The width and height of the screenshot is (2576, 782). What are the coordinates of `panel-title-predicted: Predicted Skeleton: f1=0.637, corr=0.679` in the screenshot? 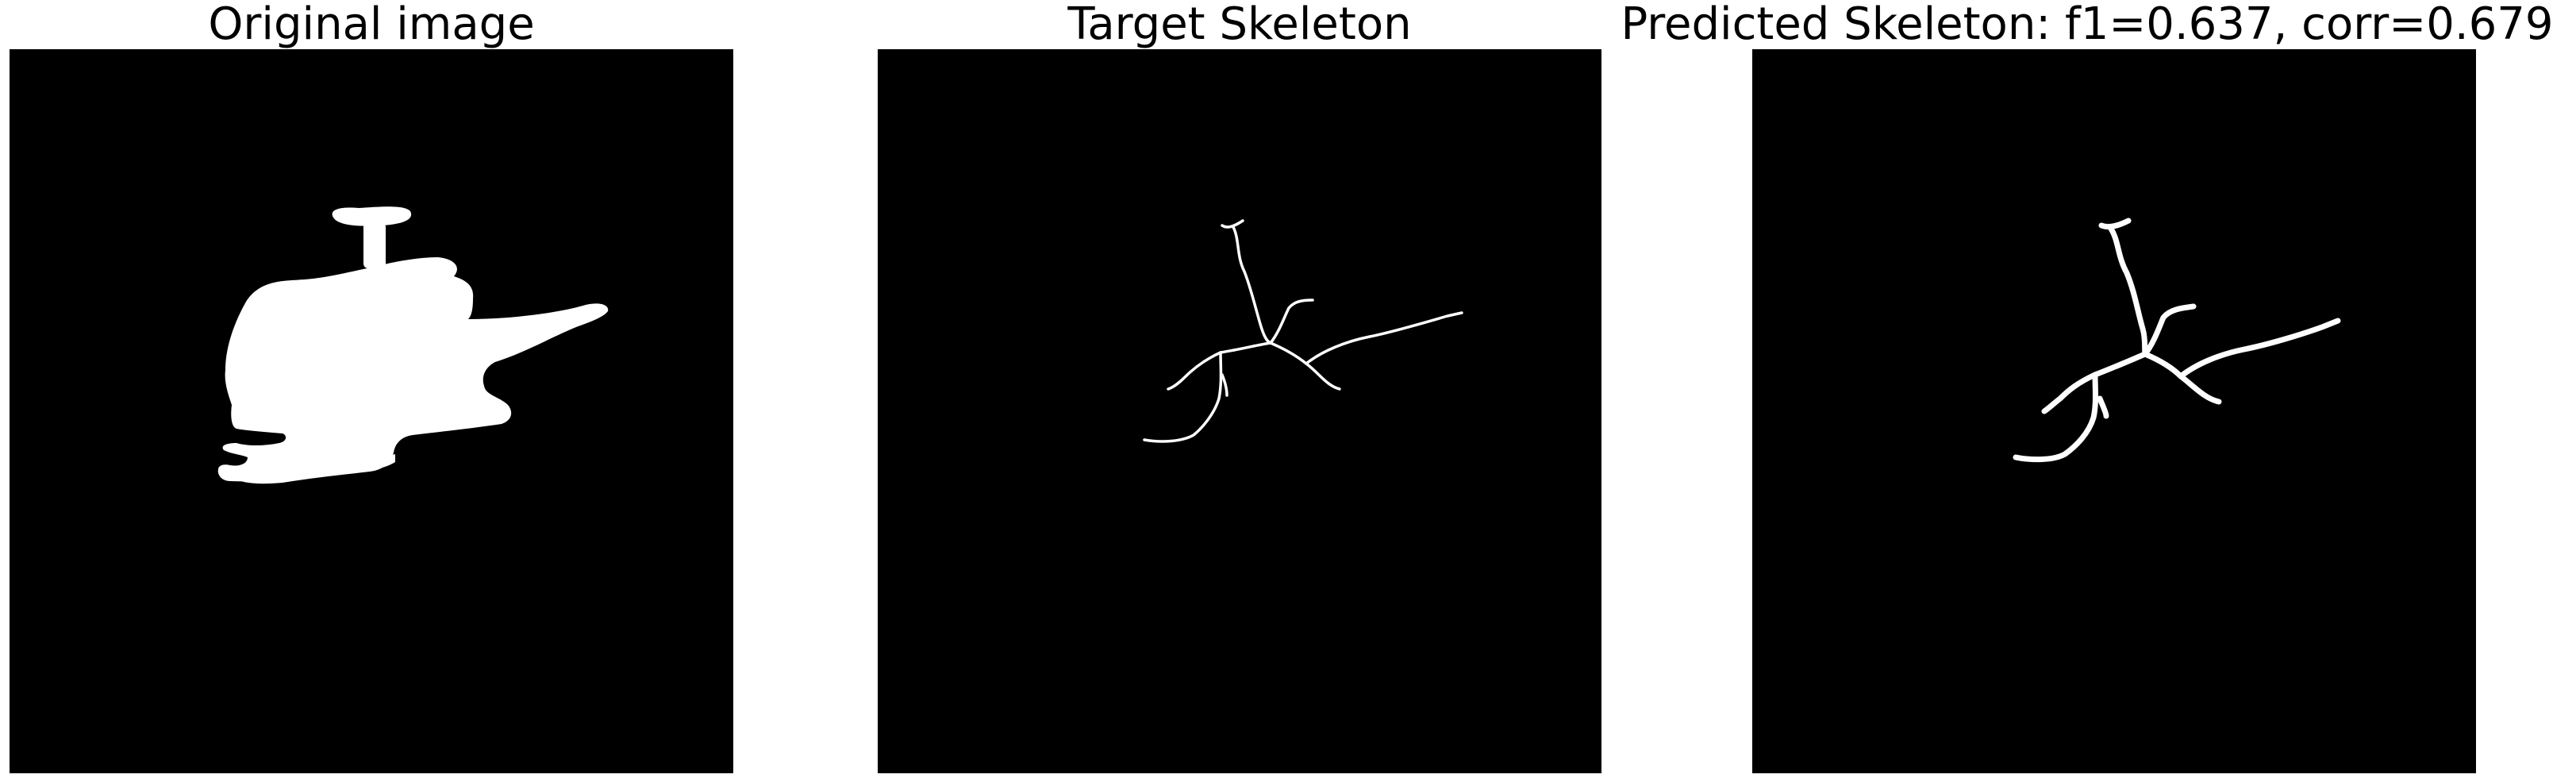 It's located at (2087, 25).